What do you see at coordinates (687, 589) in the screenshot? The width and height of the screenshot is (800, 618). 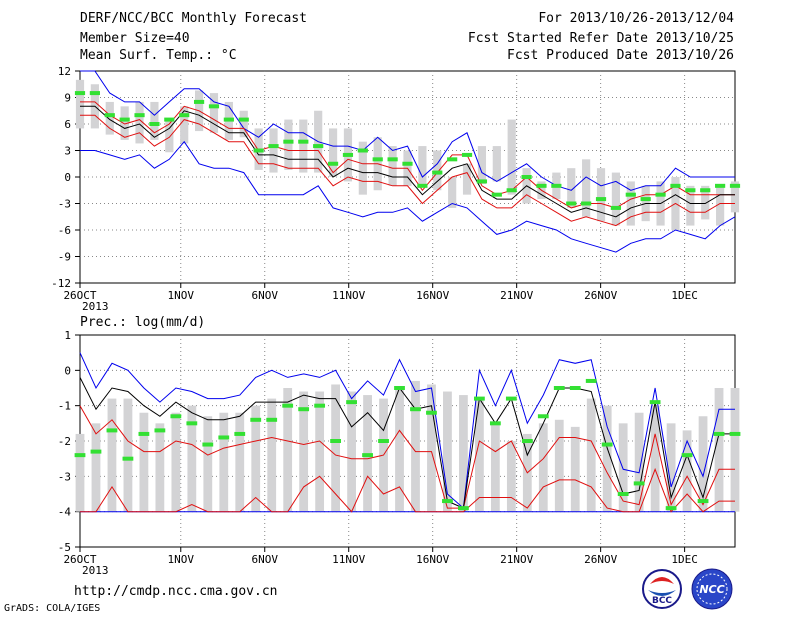 I see `logos: BCC NCC` at bounding box center [687, 589].